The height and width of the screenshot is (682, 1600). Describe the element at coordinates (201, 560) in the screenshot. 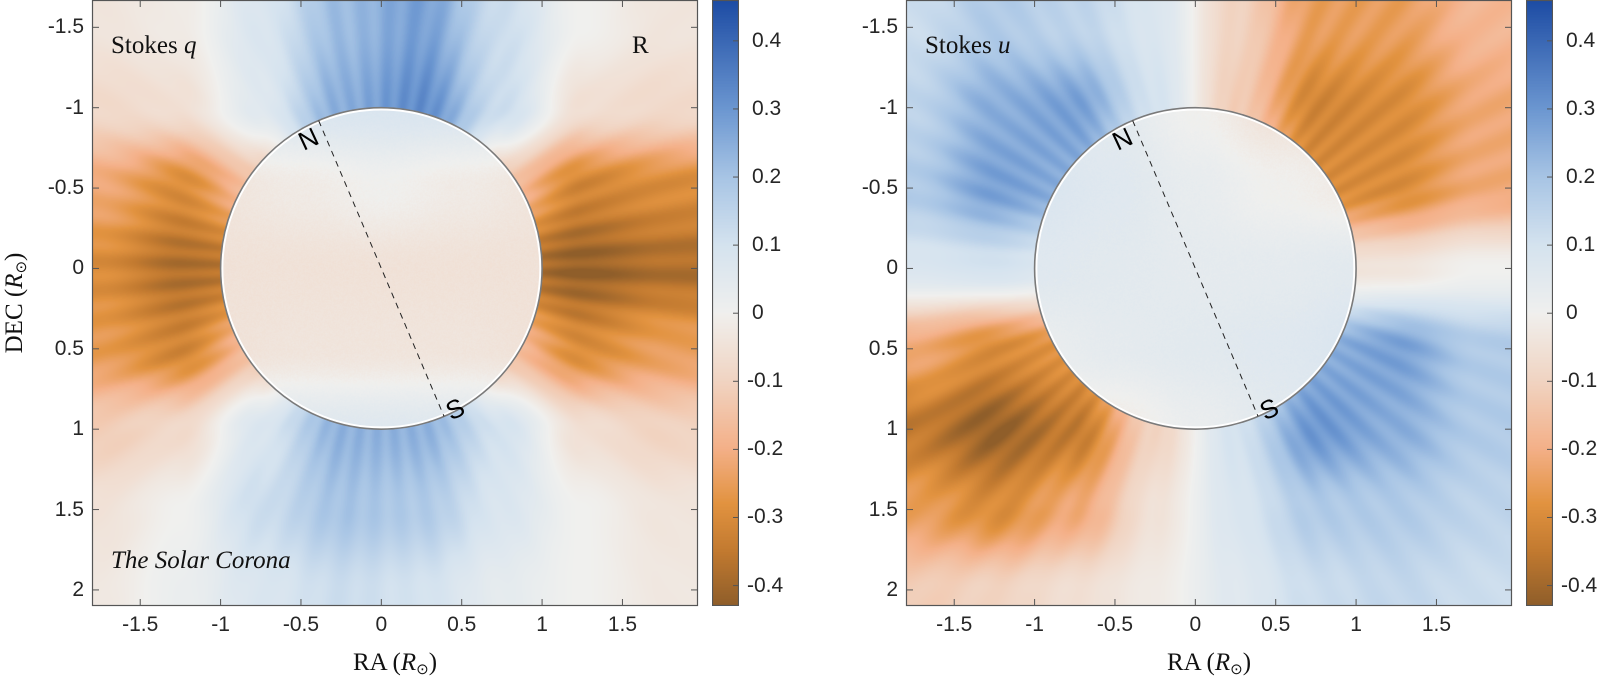

I see `footer-label: The Solar Corona` at that location.